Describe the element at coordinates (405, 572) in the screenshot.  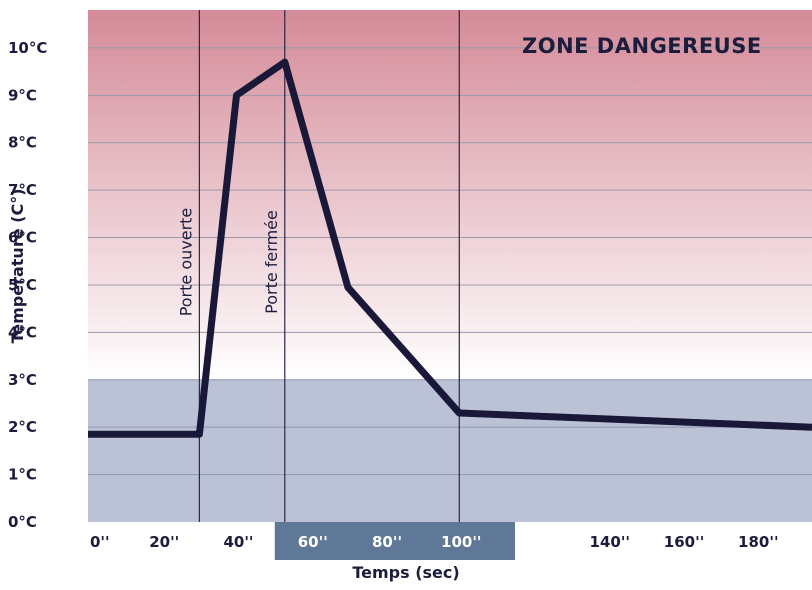
I see `x-axis-title: Temps (sec)` at that location.